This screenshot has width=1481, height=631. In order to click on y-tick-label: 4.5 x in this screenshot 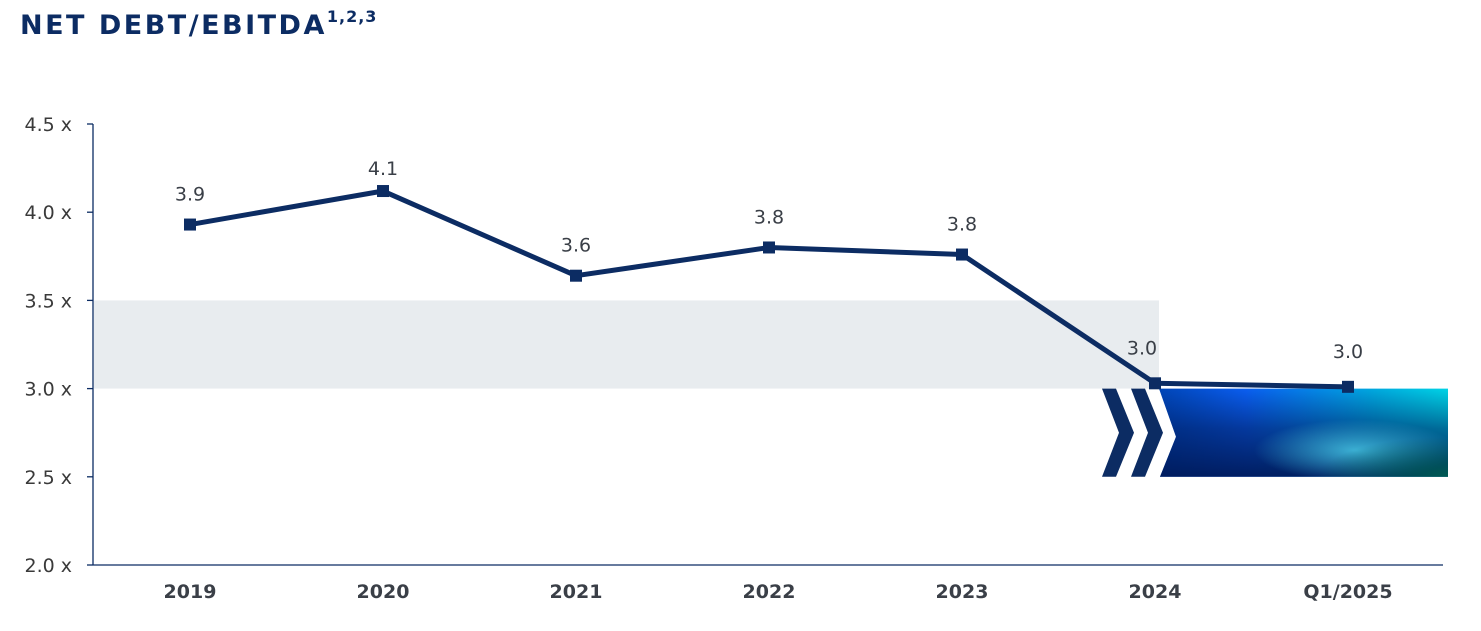, I will do `click(49, 125)`.